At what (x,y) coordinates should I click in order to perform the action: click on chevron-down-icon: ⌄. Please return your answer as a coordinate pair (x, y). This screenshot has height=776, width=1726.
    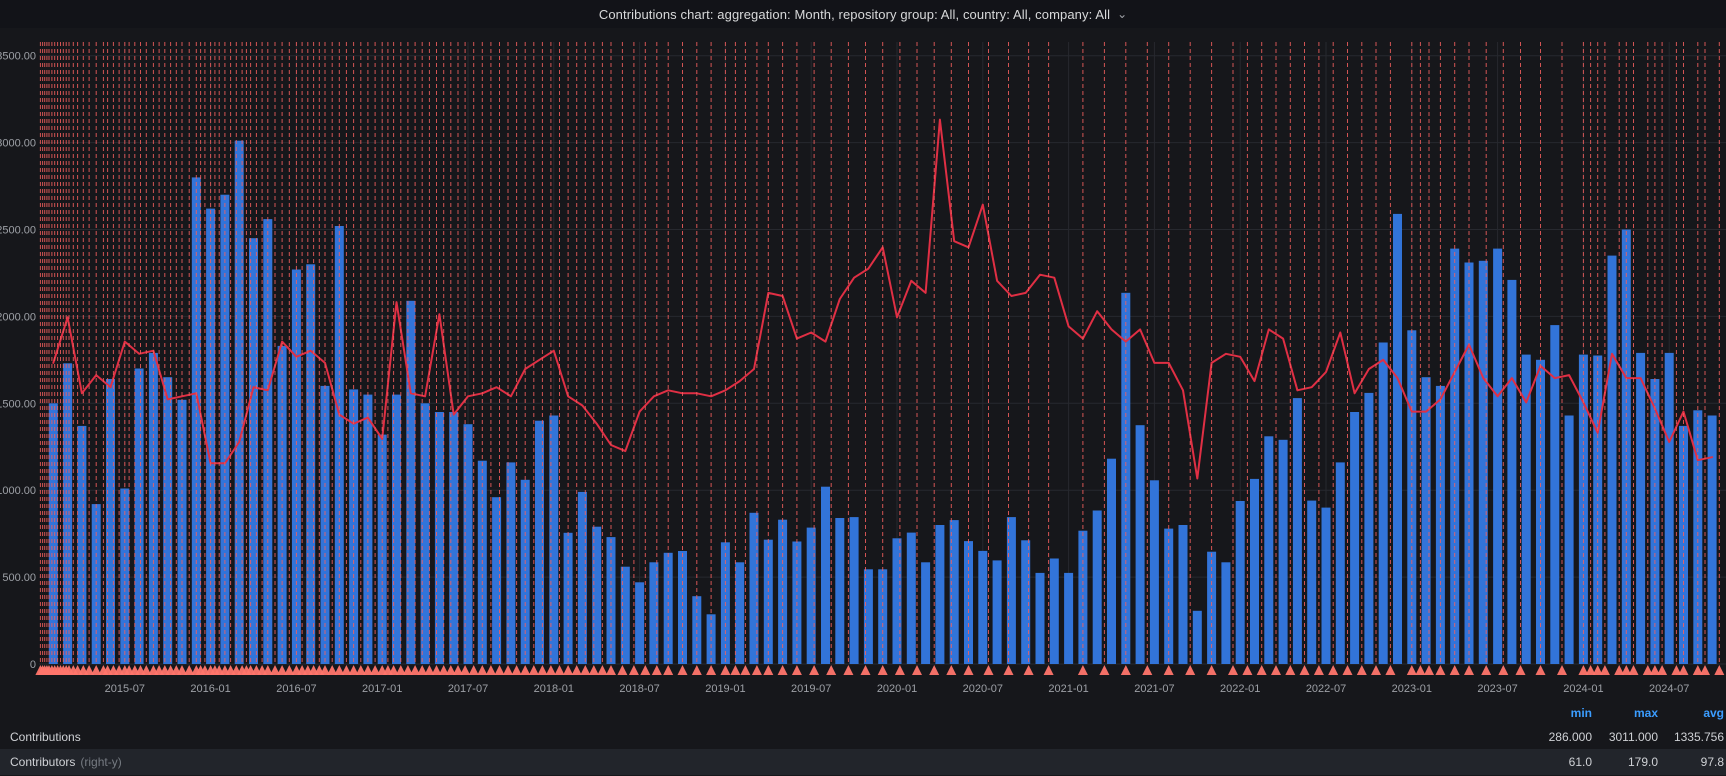
    Looking at the image, I should click on (1122, 14).